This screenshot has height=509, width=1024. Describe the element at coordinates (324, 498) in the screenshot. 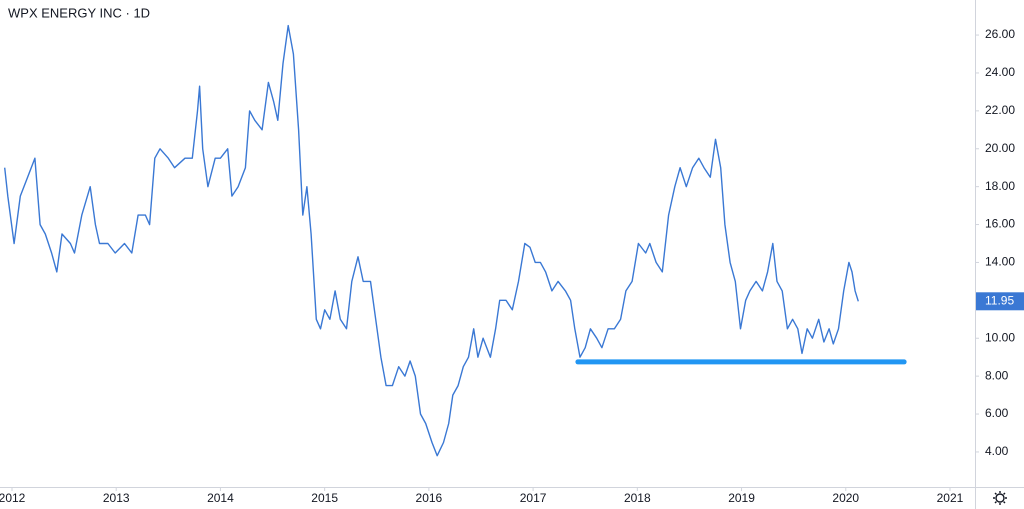

I see `x-tick-label: 2015` at that location.